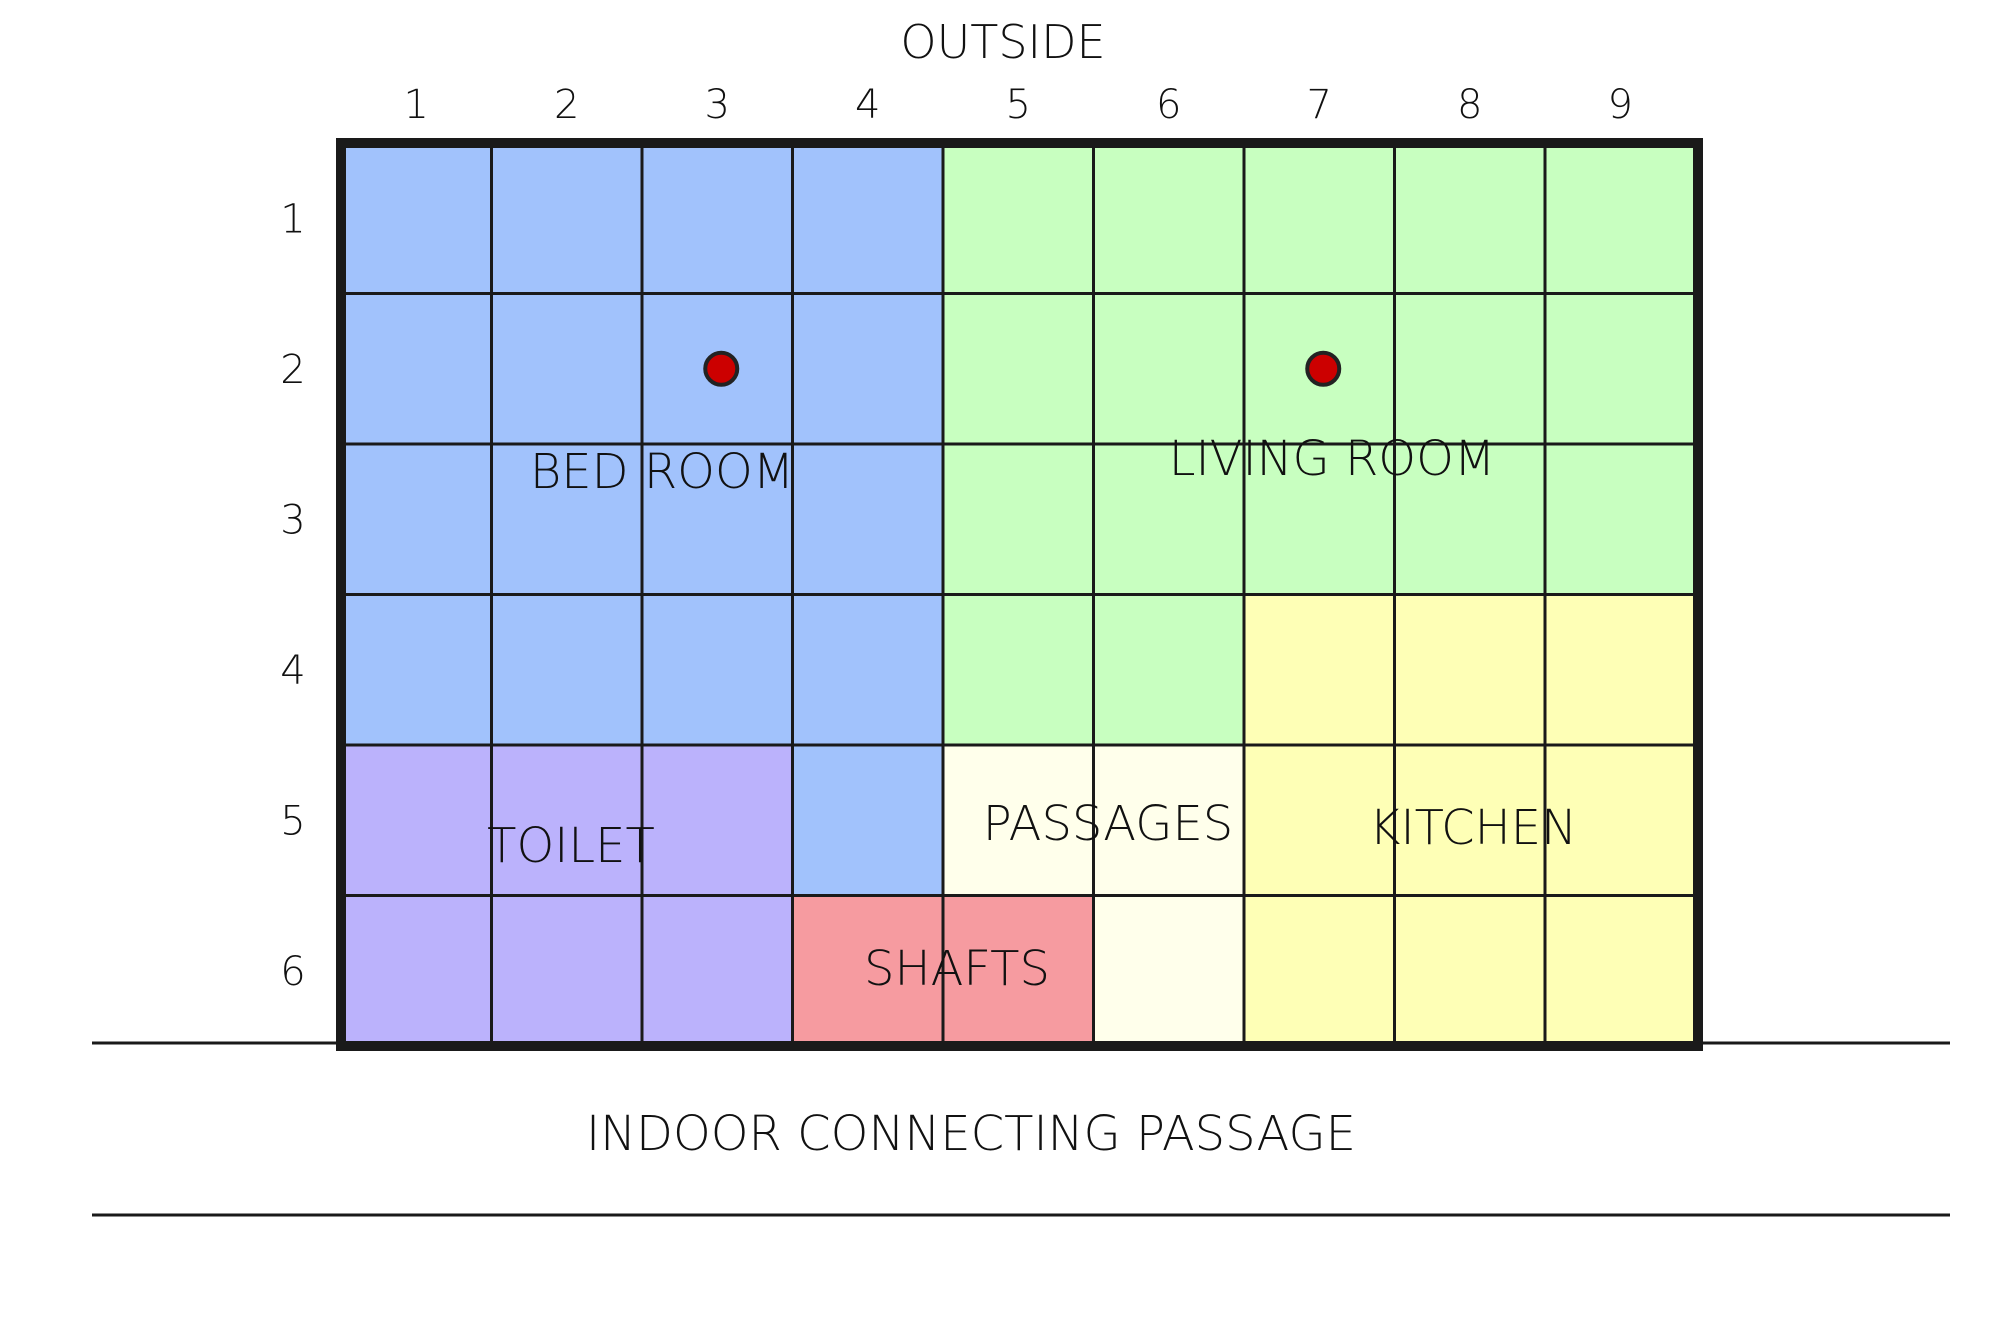 This screenshot has height=1334, width=2010. I want to click on row-label-4: 4, so click(292, 671).